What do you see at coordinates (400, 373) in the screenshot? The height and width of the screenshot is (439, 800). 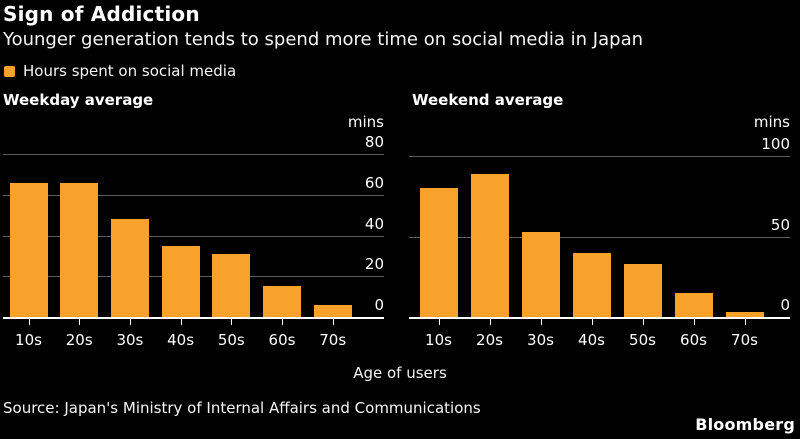 I see `x-axis-title: Age of users` at bounding box center [400, 373].